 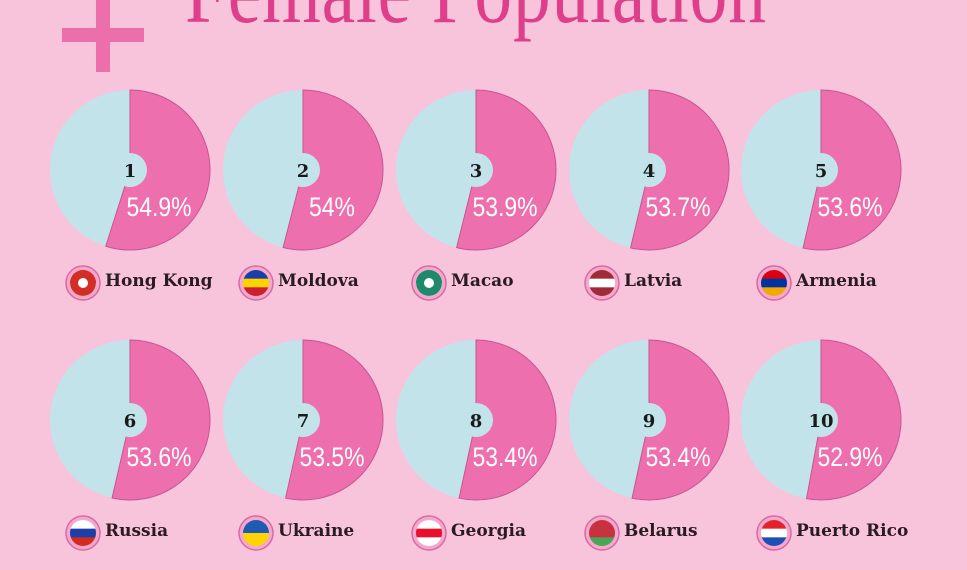 What do you see at coordinates (836, 281) in the screenshot?
I see `country-label: Armenia` at bounding box center [836, 281].